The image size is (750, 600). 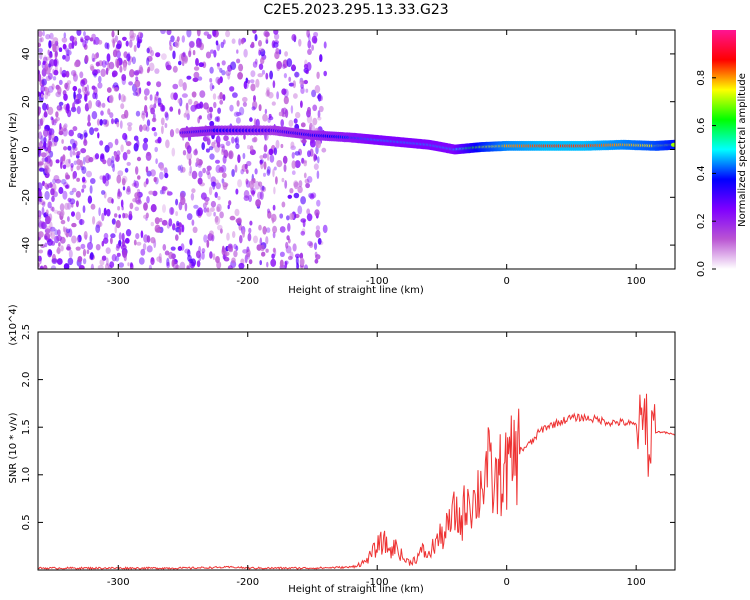 What do you see at coordinates (701, 269) in the screenshot?
I see `colorbar-tick-label: 0.0` at bounding box center [701, 269].